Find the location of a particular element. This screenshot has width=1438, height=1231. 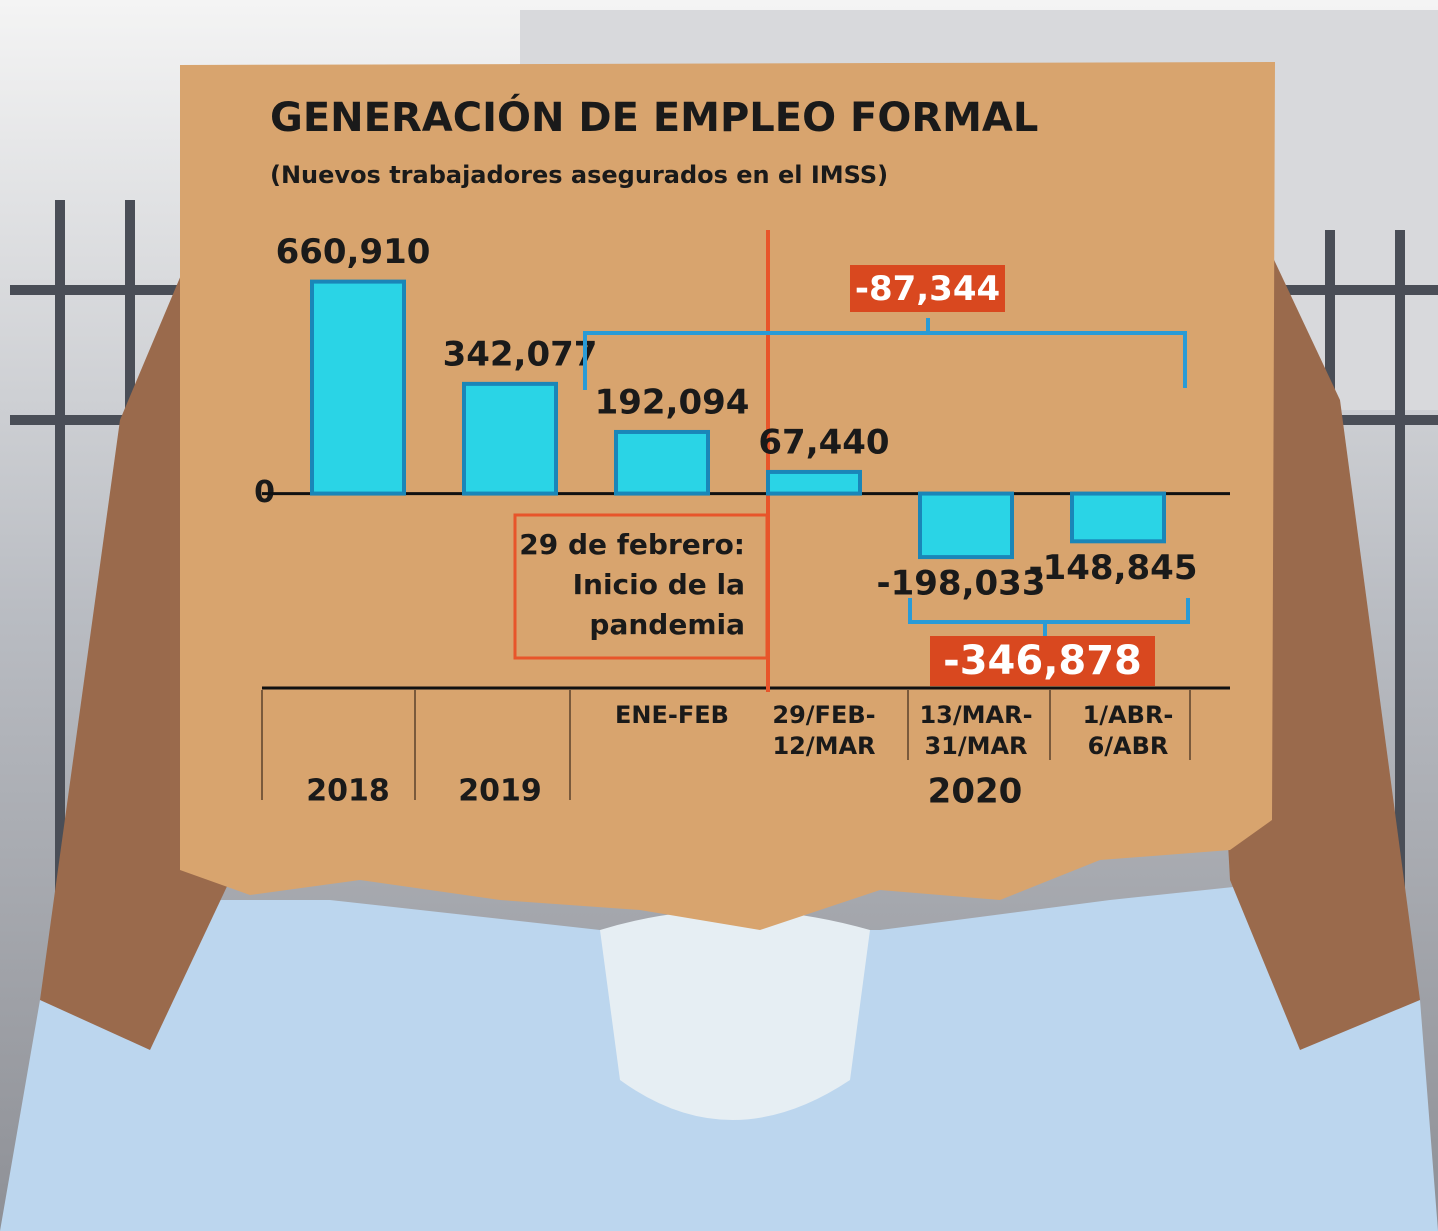

value-label: -148,845 is located at coordinates (1113, 568).